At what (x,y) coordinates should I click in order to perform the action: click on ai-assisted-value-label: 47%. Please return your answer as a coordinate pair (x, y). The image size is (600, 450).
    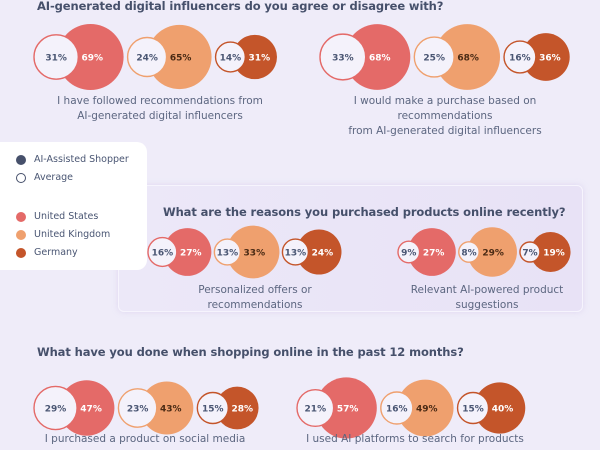
    Looking at the image, I should click on (91, 410).